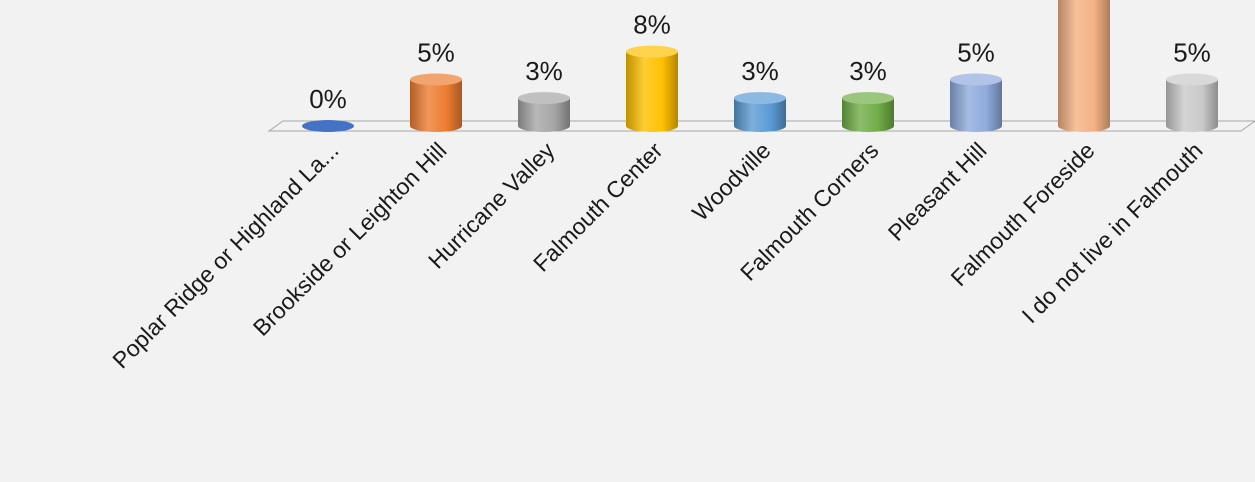 The image size is (1255, 482). What do you see at coordinates (350, 239) in the screenshot?
I see `category-label: Brookside or Leighton Hill` at bounding box center [350, 239].